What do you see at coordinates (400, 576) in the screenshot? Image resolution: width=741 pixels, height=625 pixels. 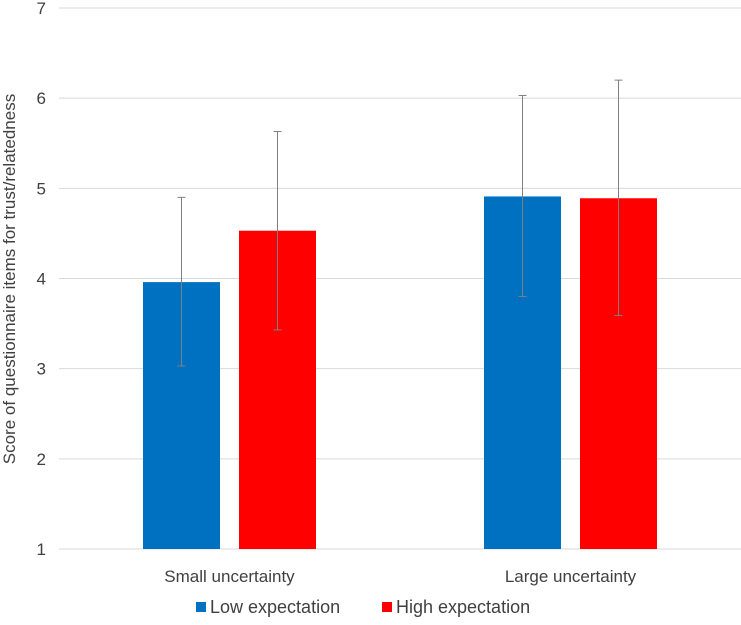 I see `x-axis-categories: Small uncertainty Large uncertainty` at bounding box center [400, 576].